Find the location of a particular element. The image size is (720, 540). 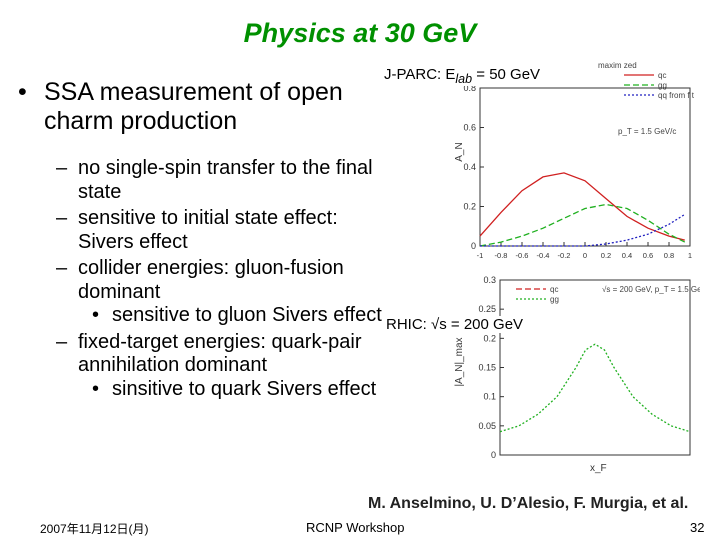

y-tick-label: 0.8 is located at coordinates (469, 88).